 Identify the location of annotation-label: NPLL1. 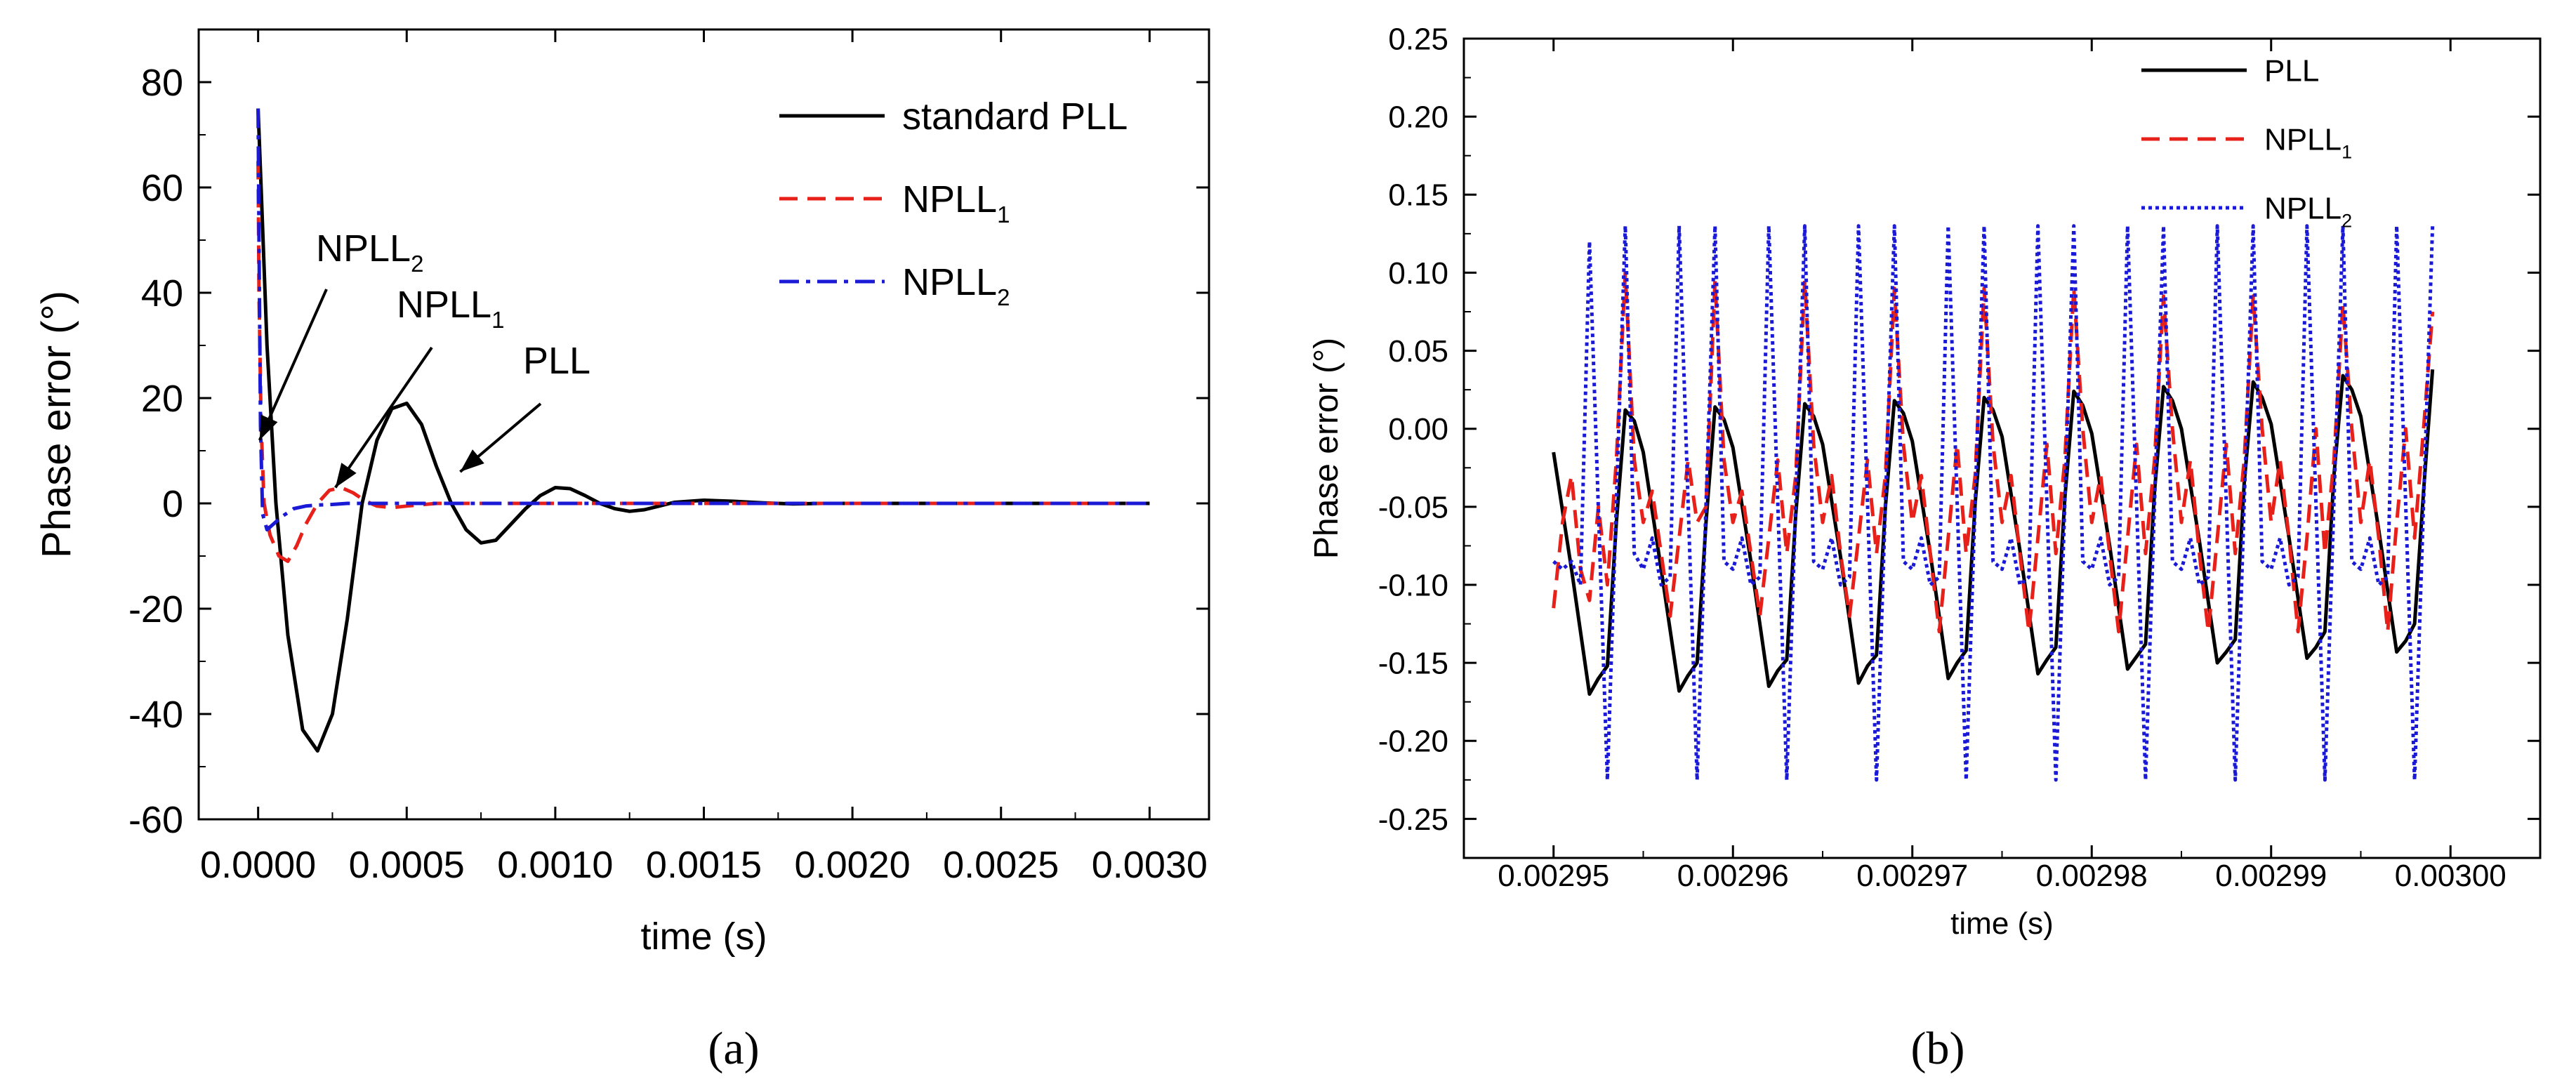
(450, 309).